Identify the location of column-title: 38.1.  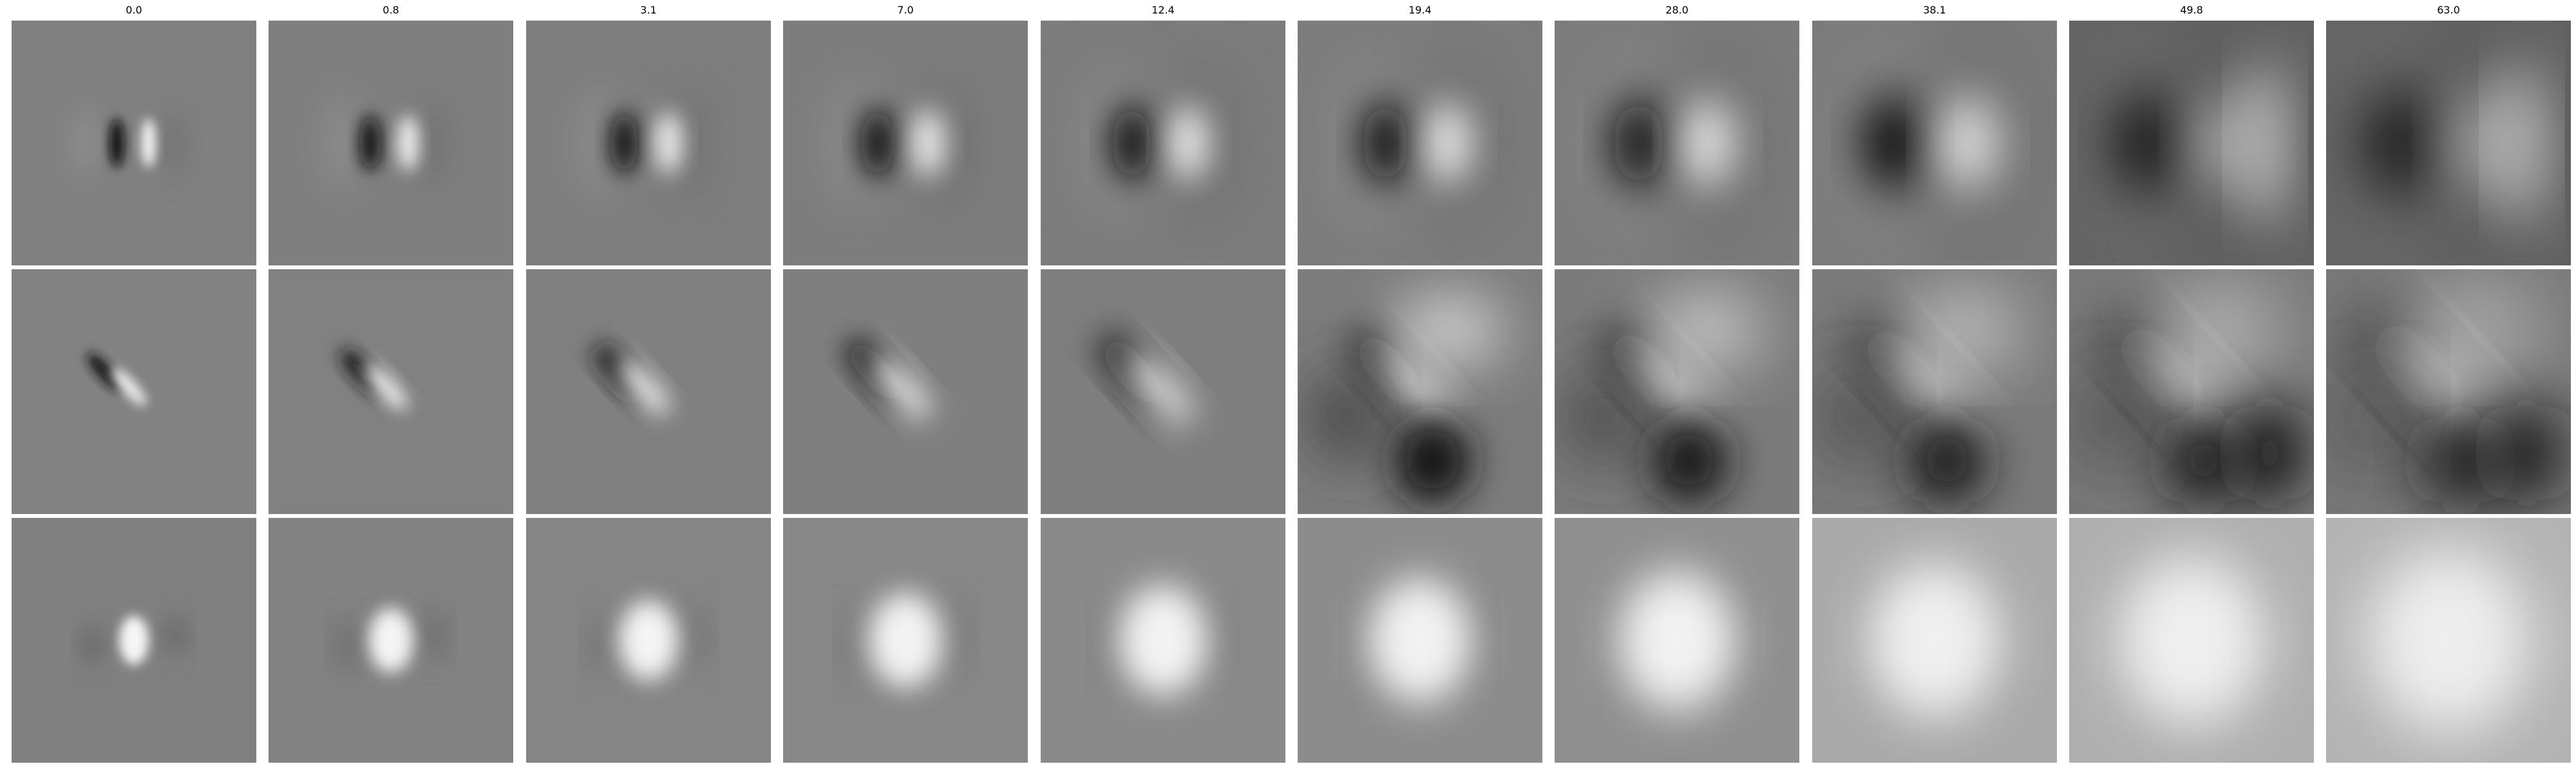
(1934, 10).